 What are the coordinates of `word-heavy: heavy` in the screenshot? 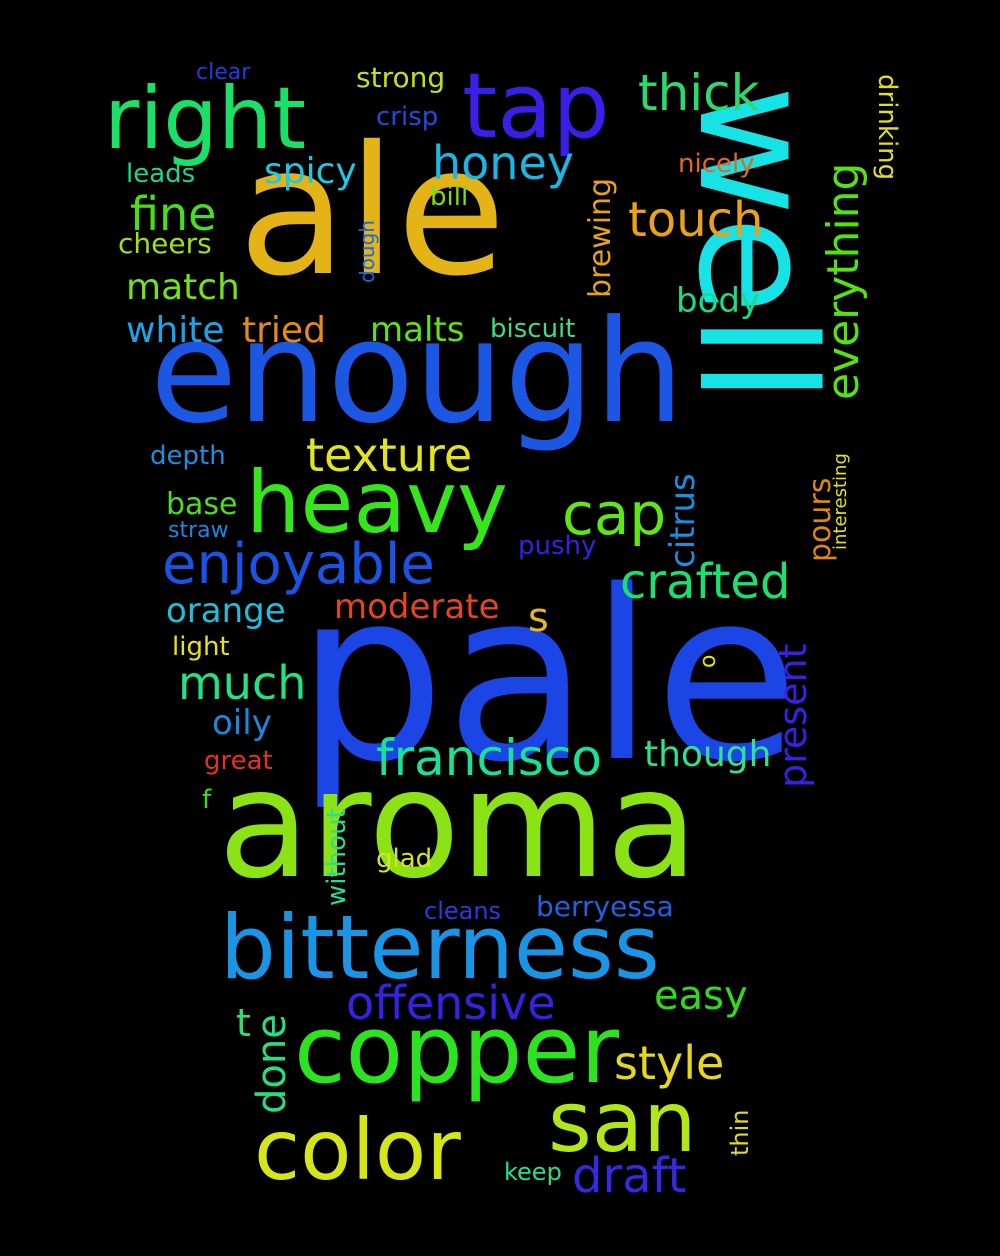 It's located at (377, 503).